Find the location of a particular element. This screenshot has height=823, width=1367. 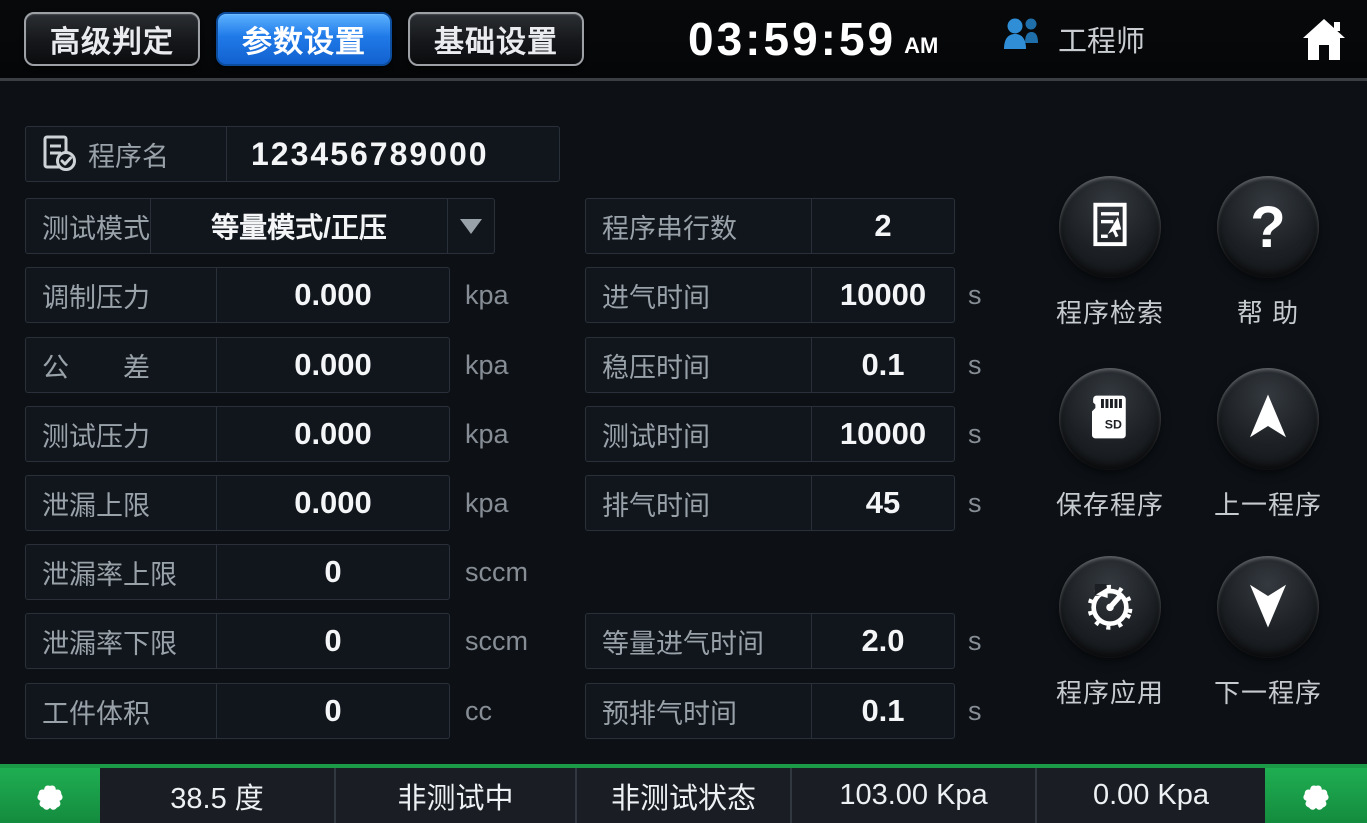

help-question-icon: ? is located at coordinates (1268, 227).